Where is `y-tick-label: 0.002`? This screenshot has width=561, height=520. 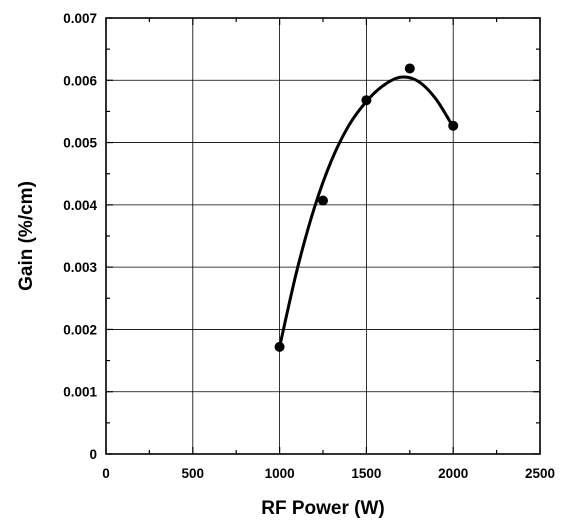 y-tick-label: 0.002 is located at coordinates (80, 329).